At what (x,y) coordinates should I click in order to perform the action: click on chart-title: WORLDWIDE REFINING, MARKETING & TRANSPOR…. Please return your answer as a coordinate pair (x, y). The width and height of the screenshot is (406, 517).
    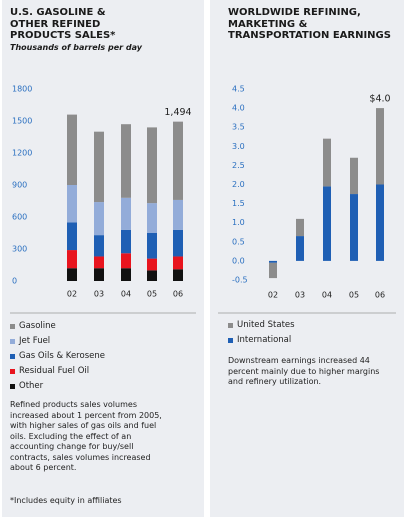
    Looking at the image, I should click on (309, 24).